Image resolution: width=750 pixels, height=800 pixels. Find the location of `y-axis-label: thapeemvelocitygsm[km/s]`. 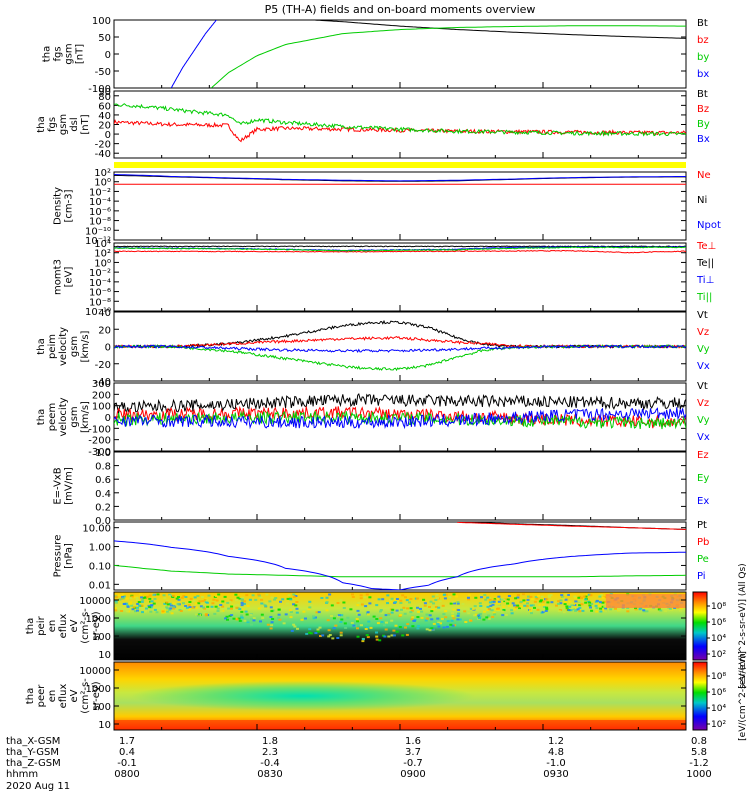

y-axis-label: thapeemvelocitygsm[km/s] is located at coordinates (63, 416).